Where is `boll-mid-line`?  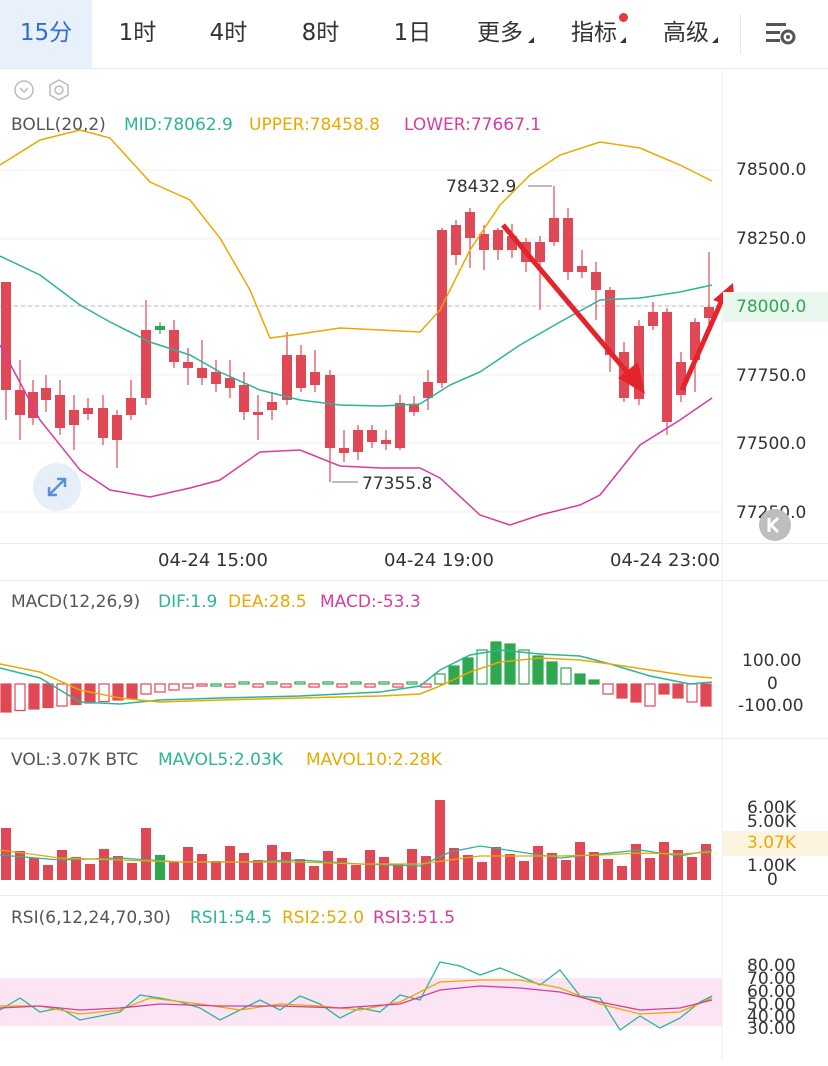 boll-mid-line is located at coordinates (356, 331).